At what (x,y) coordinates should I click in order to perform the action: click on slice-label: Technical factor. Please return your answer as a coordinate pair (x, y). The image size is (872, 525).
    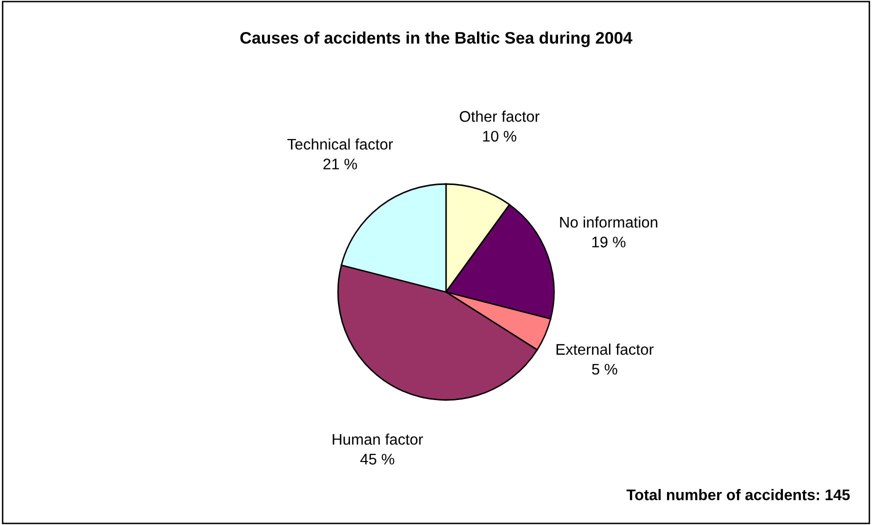
    Looking at the image, I should click on (340, 144).